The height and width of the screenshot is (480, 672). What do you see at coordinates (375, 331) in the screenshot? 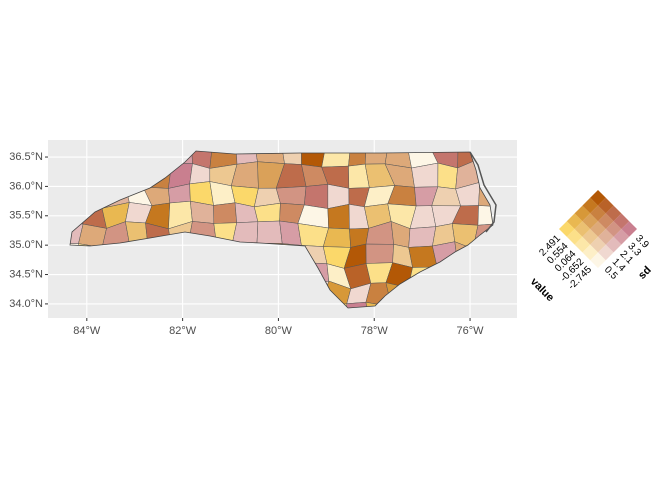
I see `x-tick-label: 78°W` at bounding box center [375, 331].